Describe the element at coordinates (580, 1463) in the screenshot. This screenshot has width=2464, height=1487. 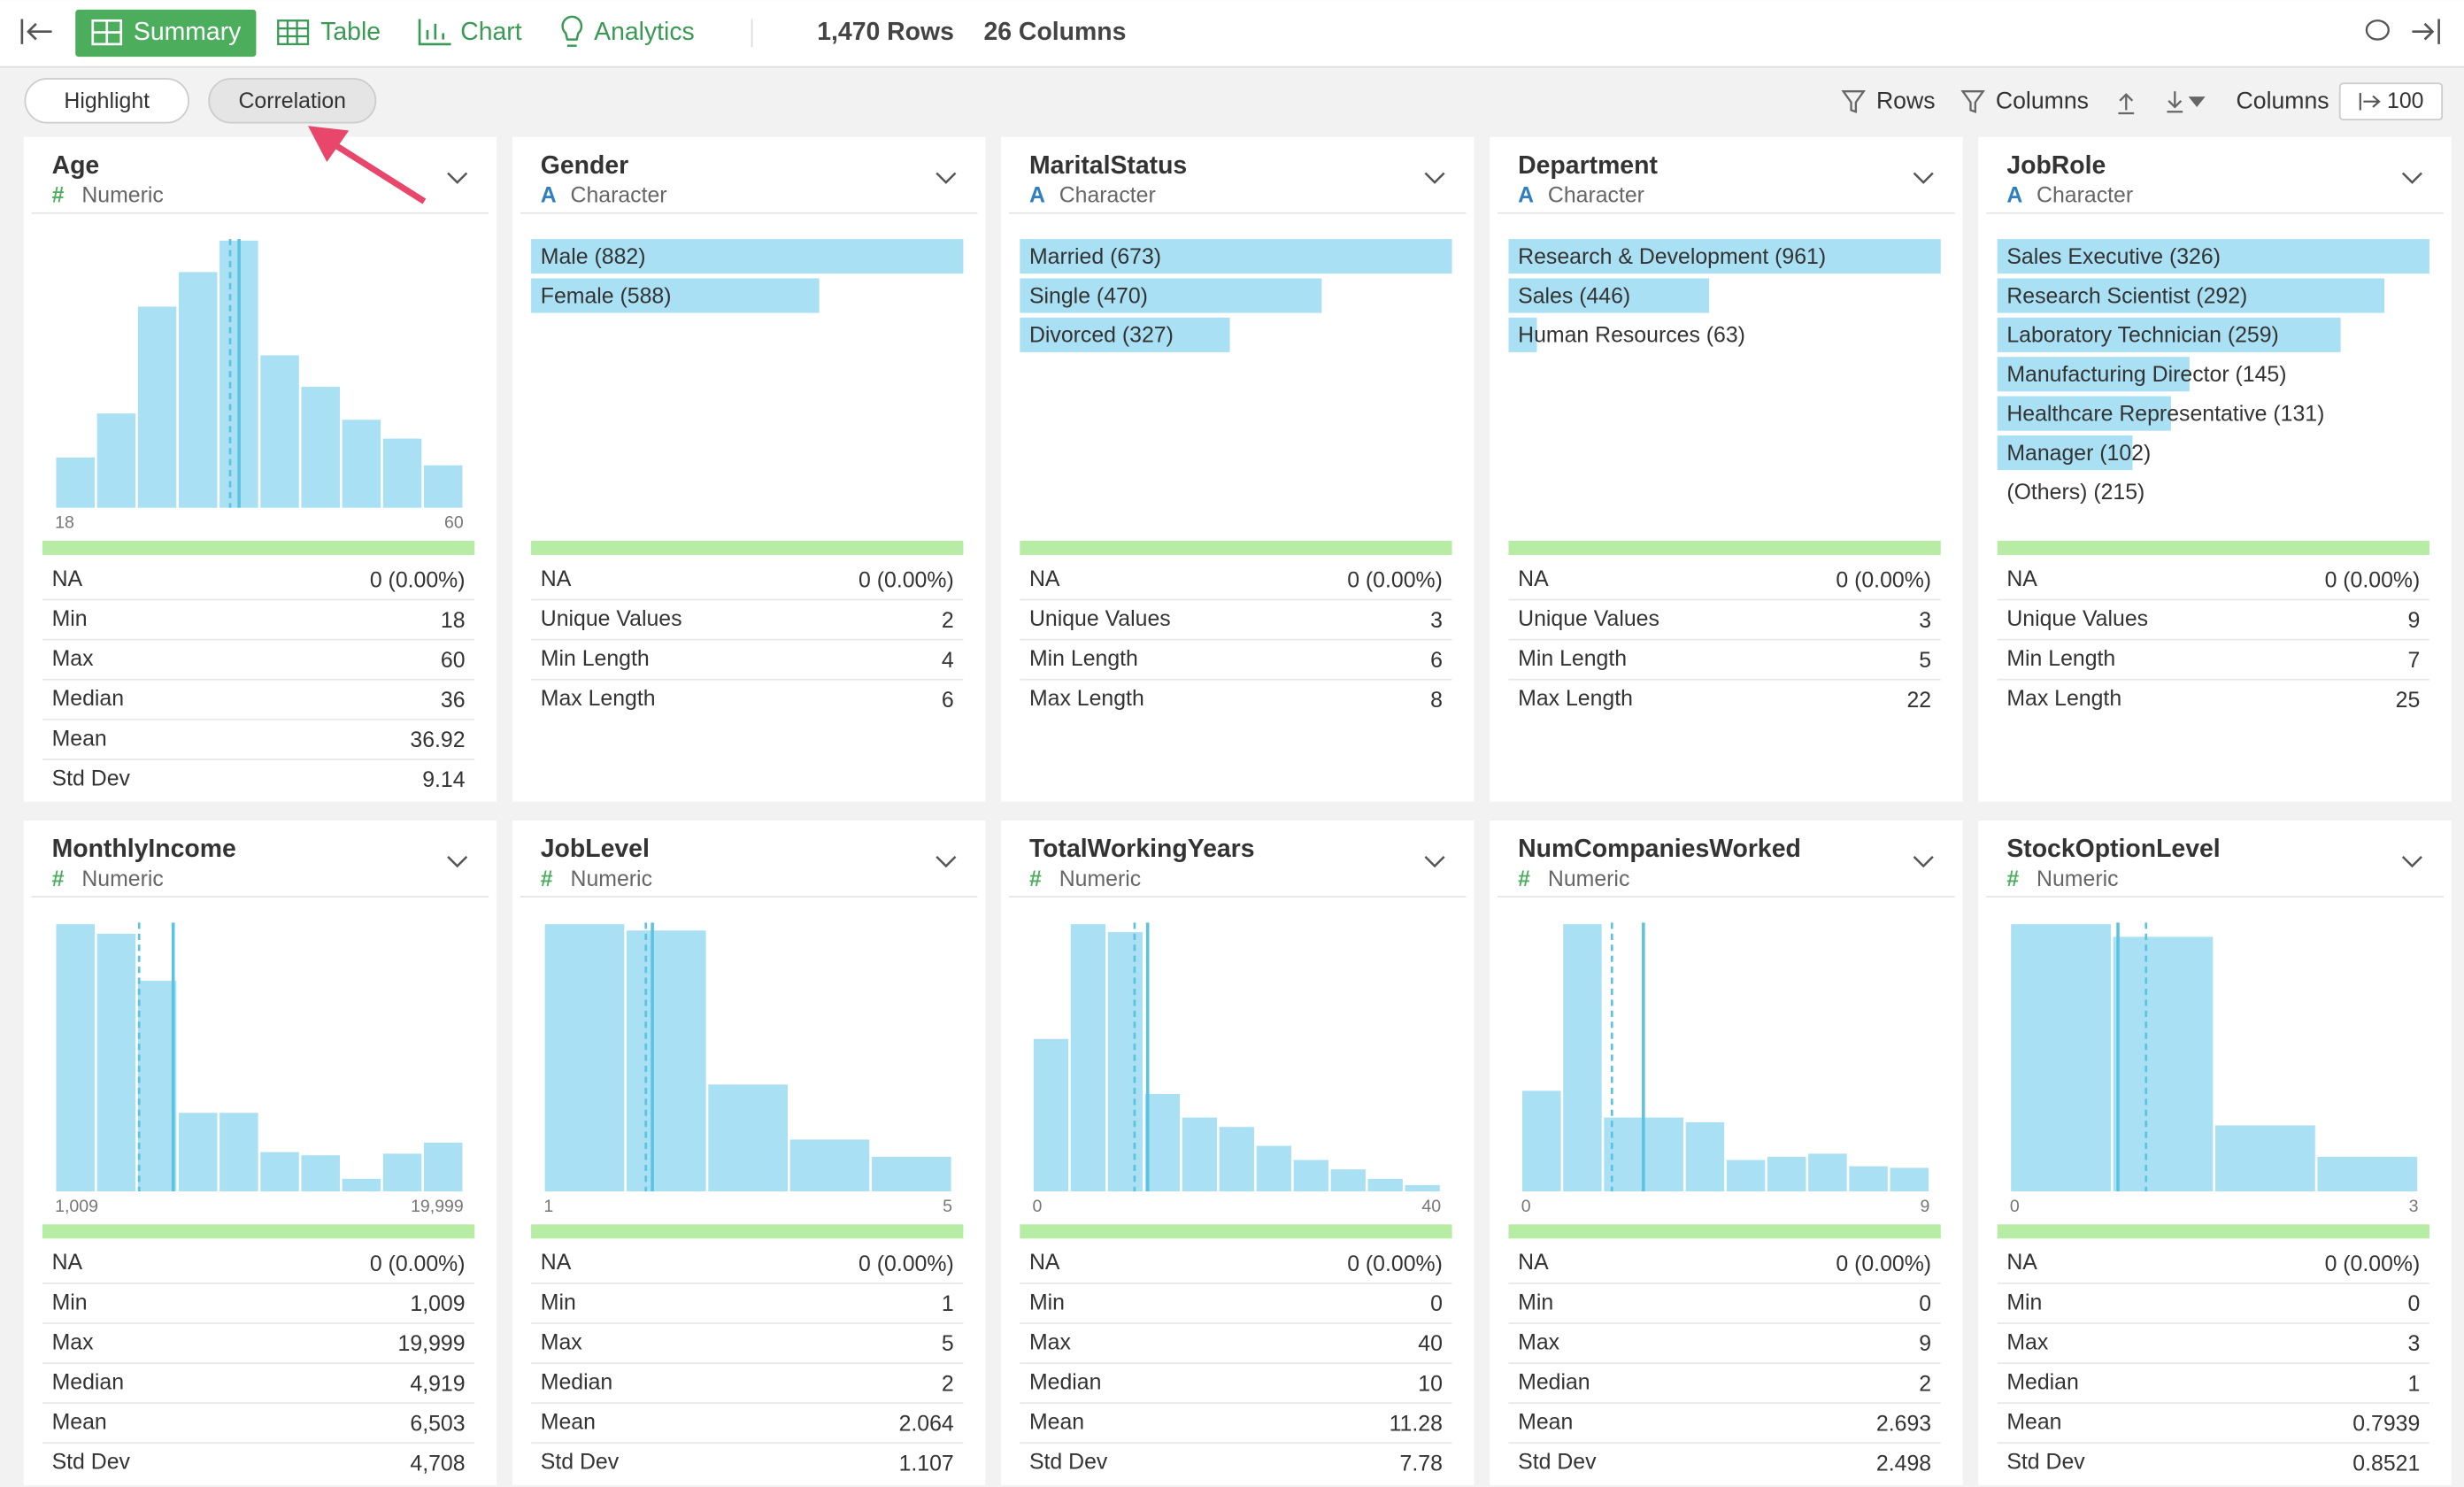
I see `stat-label: Std Dev` at that location.